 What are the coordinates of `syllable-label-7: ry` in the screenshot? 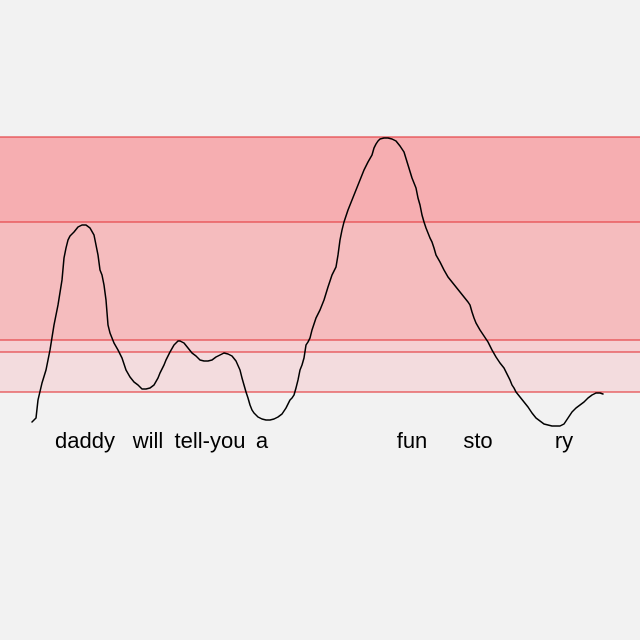 It's located at (564, 440).